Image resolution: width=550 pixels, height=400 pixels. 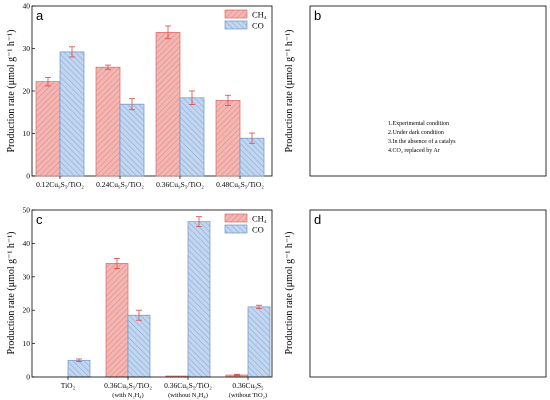 What do you see at coordinates (414, 151) in the screenshot?
I see `condition-note: 4.CO₂ replaced by Ar` at bounding box center [414, 151].